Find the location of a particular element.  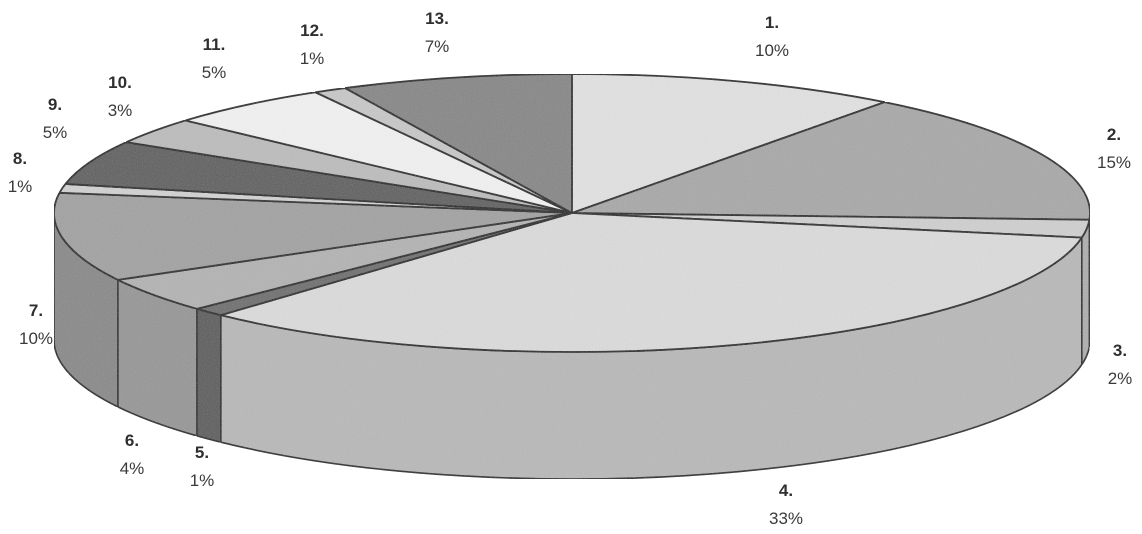

slice-percent-1: 10% is located at coordinates (772, 50).